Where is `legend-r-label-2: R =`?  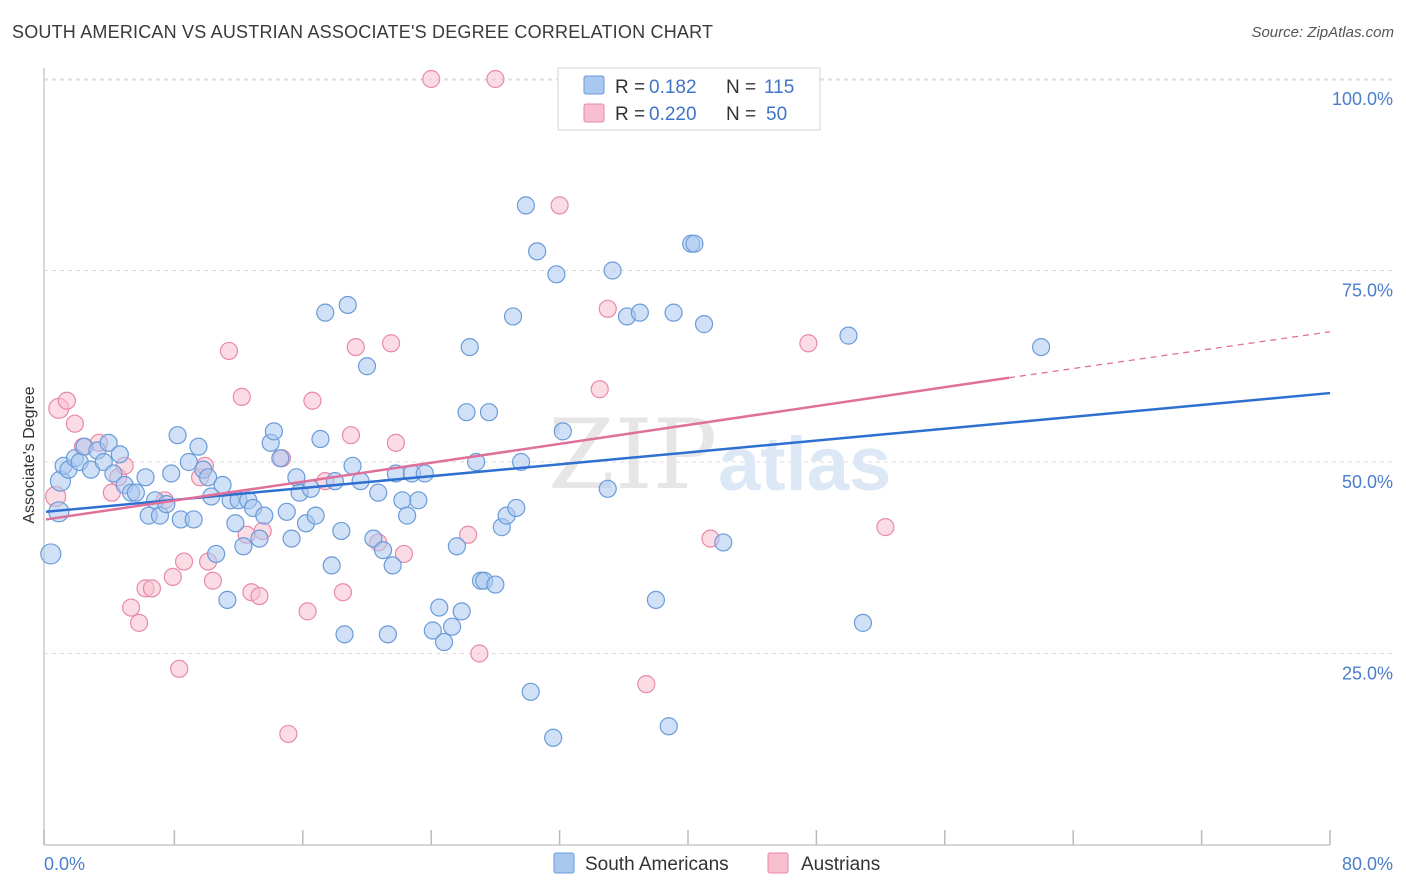
legend-r-label-2: R = is located at coordinates (630, 114).